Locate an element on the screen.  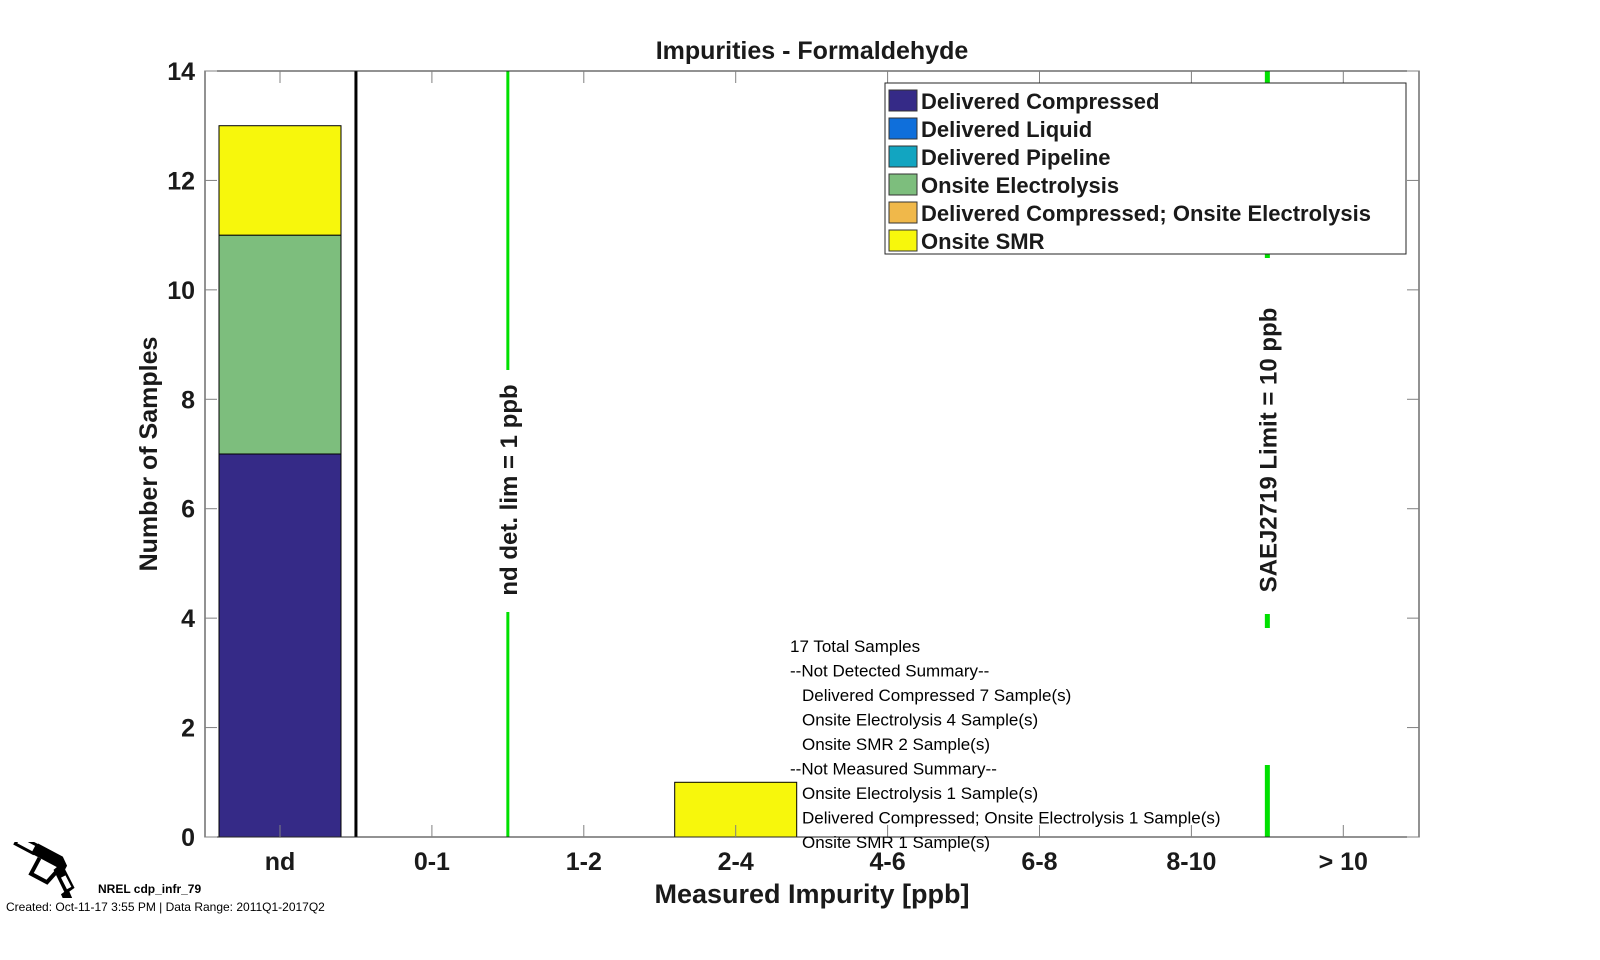
legend-box is located at coordinates (1145, 168).